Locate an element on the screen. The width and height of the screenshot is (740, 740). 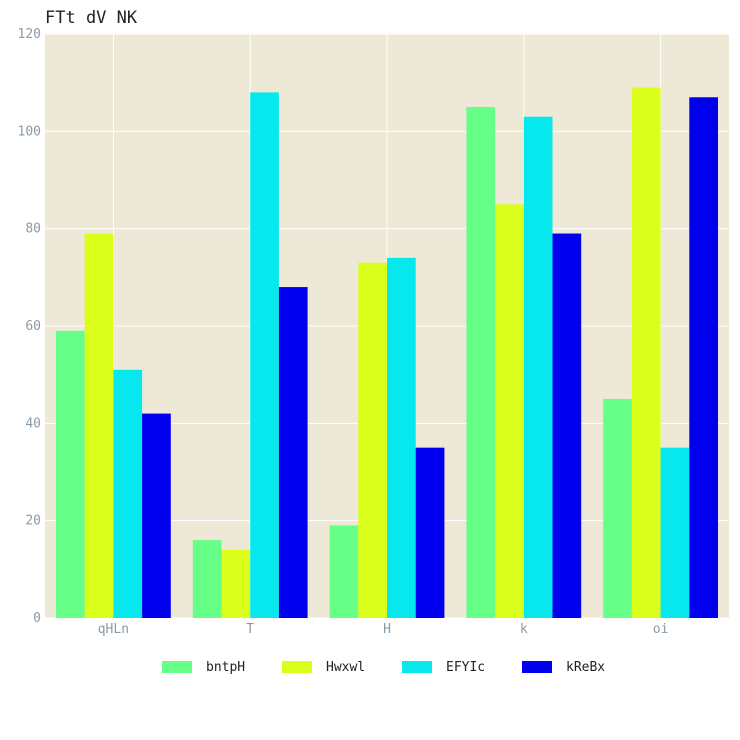
legend-label-kReBx: kReBx is located at coordinates (585, 667).